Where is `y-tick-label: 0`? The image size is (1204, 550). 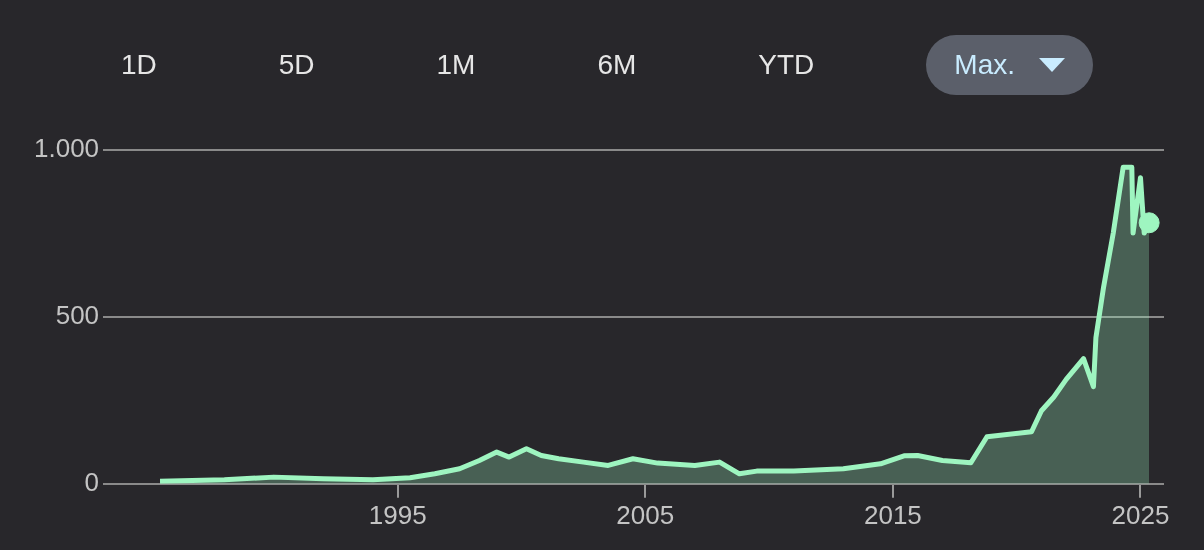
y-tick-label: 0 is located at coordinates (92, 481).